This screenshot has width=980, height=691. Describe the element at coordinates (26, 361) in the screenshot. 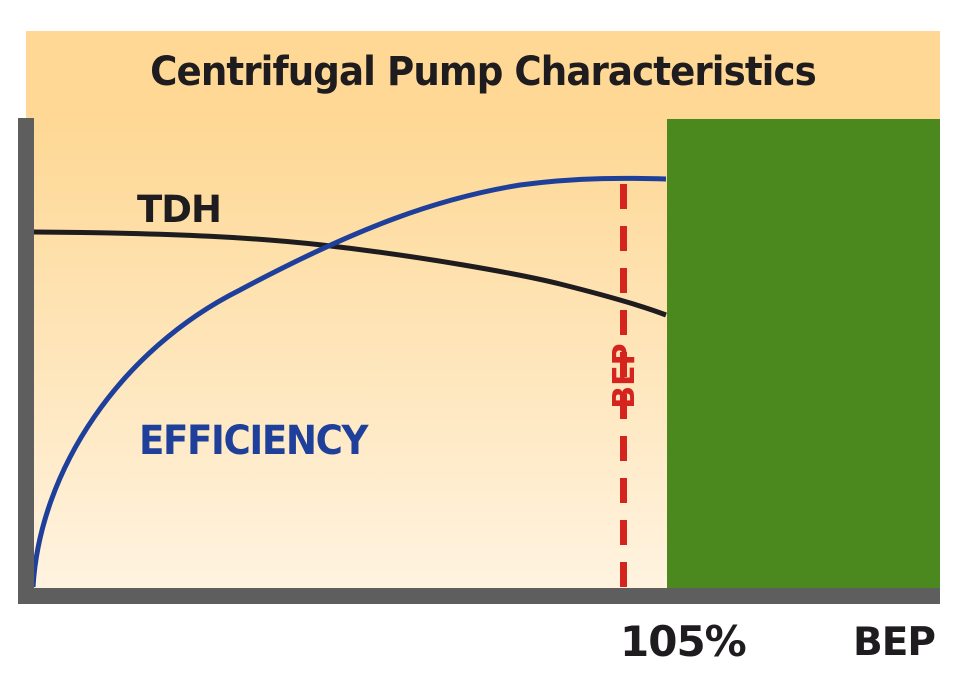

I see `y-axis` at that location.